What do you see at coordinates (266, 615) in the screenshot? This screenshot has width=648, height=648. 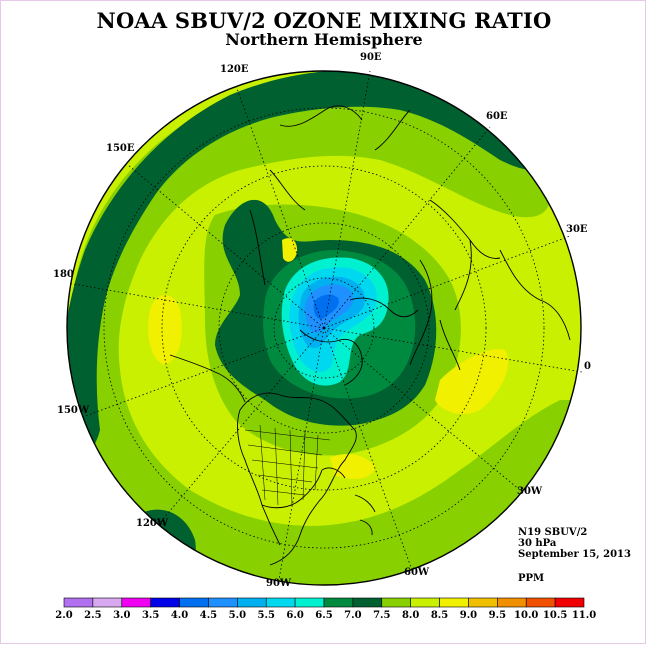 I see `colorbar-tick-label: 5.5` at bounding box center [266, 615].